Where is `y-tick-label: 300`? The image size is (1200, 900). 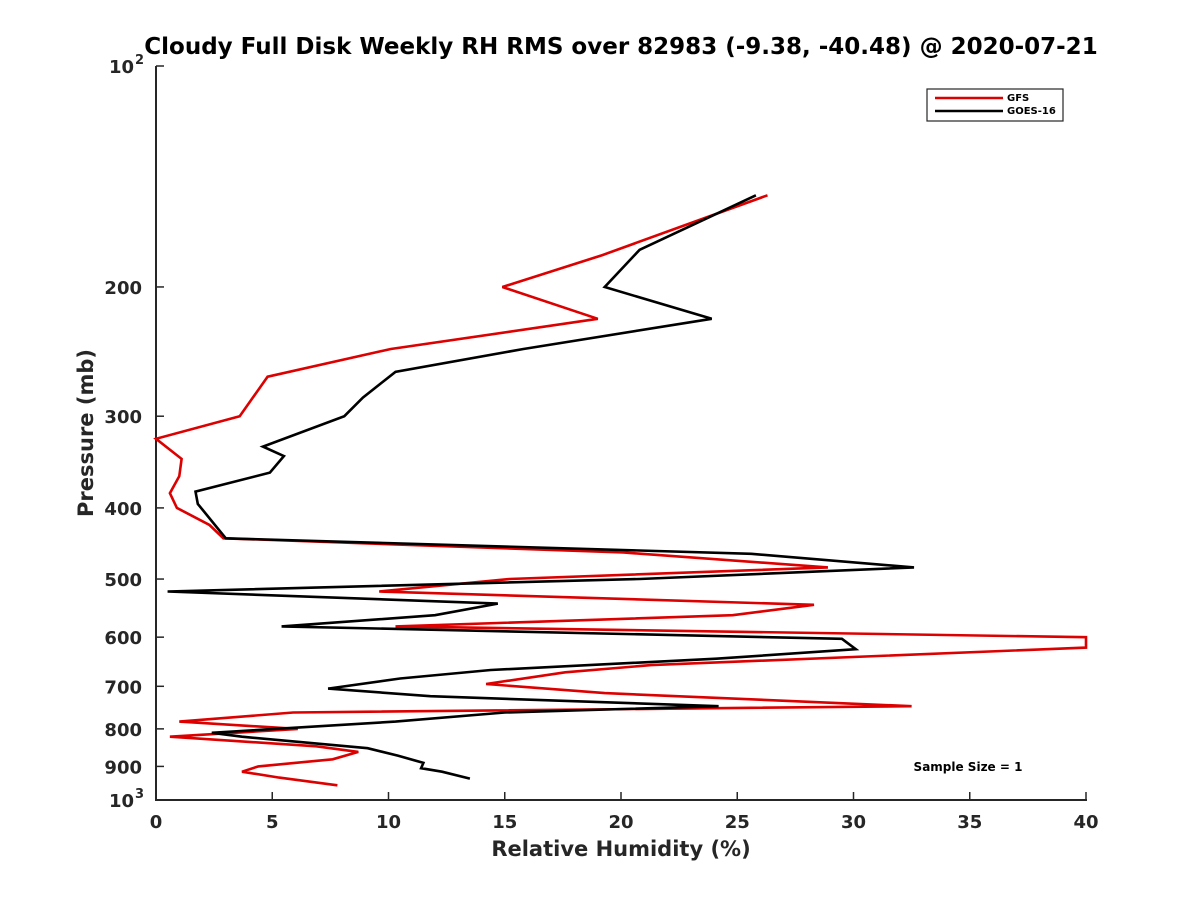 y-tick-label: 300 is located at coordinates (123, 417).